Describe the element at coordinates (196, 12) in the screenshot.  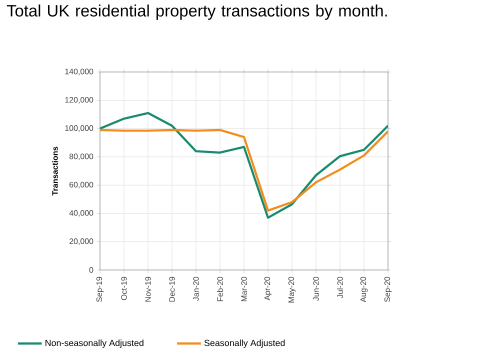
I see `chart-title: Total UK residential property transactions by month.` at that location.